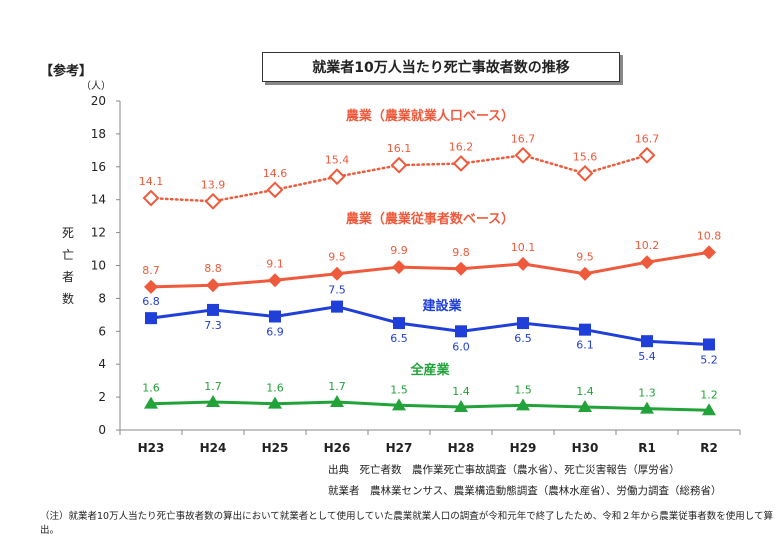  I want to click on x-tick-label: H28, so click(461, 448).